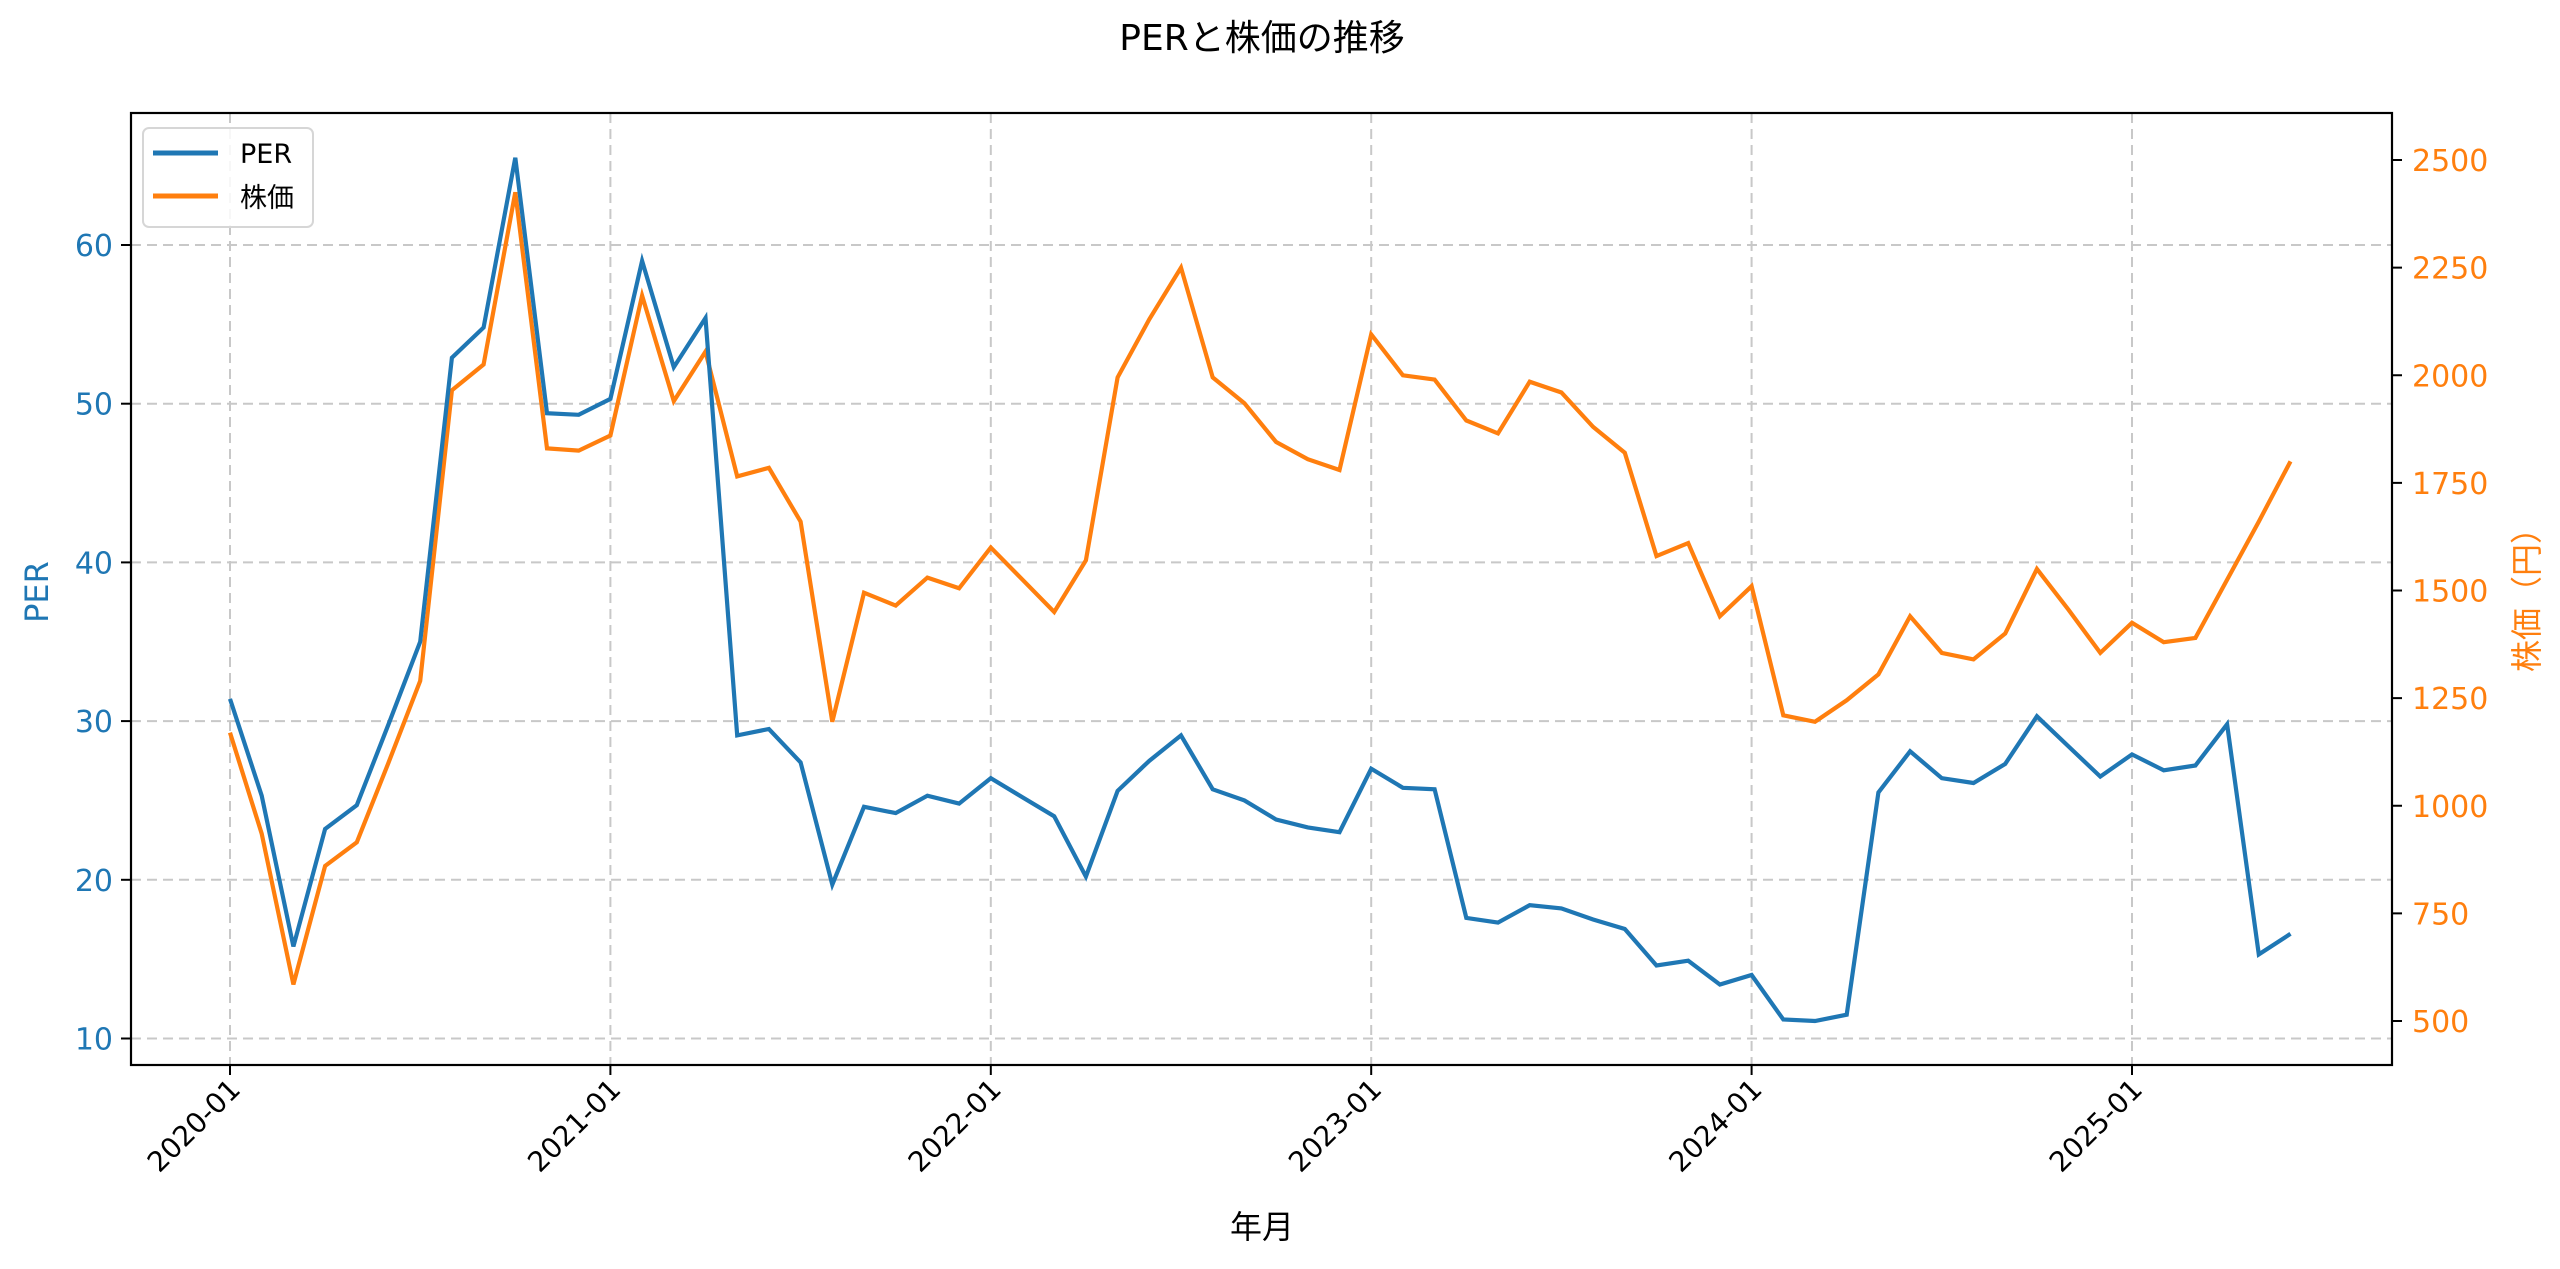 The image size is (2560, 1269). What do you see at coordinates (2450, 592) in the screenshot?
I see `right-tick-label: 1500` at bounding box center [2450, 592].